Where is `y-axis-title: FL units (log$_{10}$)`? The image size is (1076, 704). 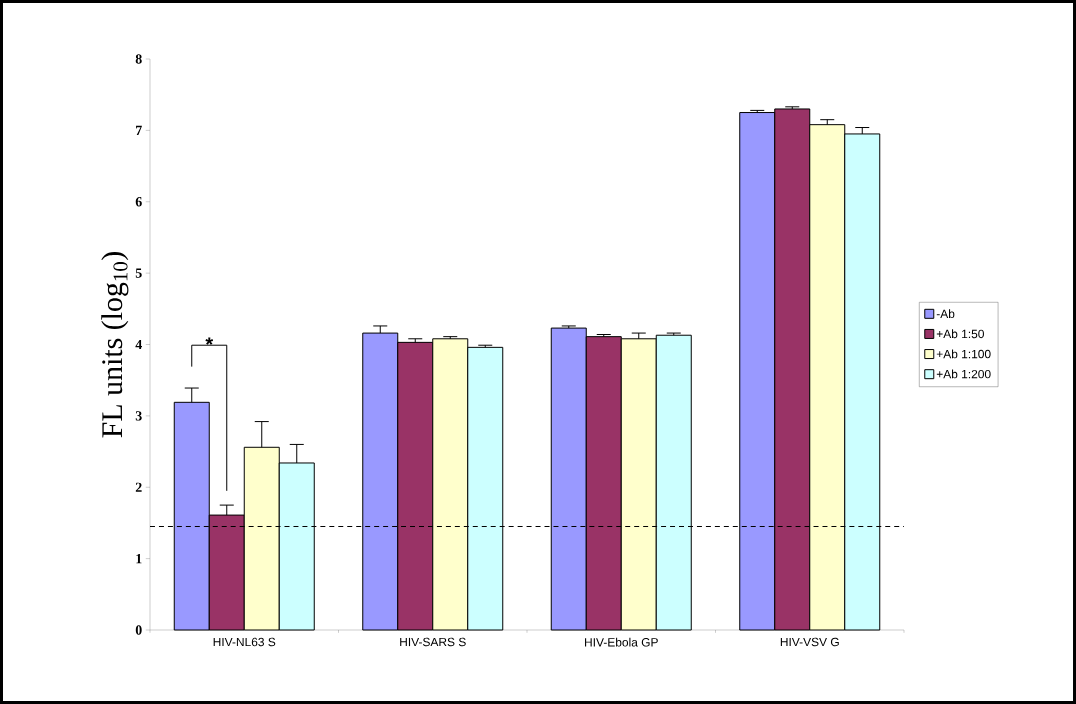 y-axis-title: FL units (log$_{10}$) is located at coordinates (115, 345).